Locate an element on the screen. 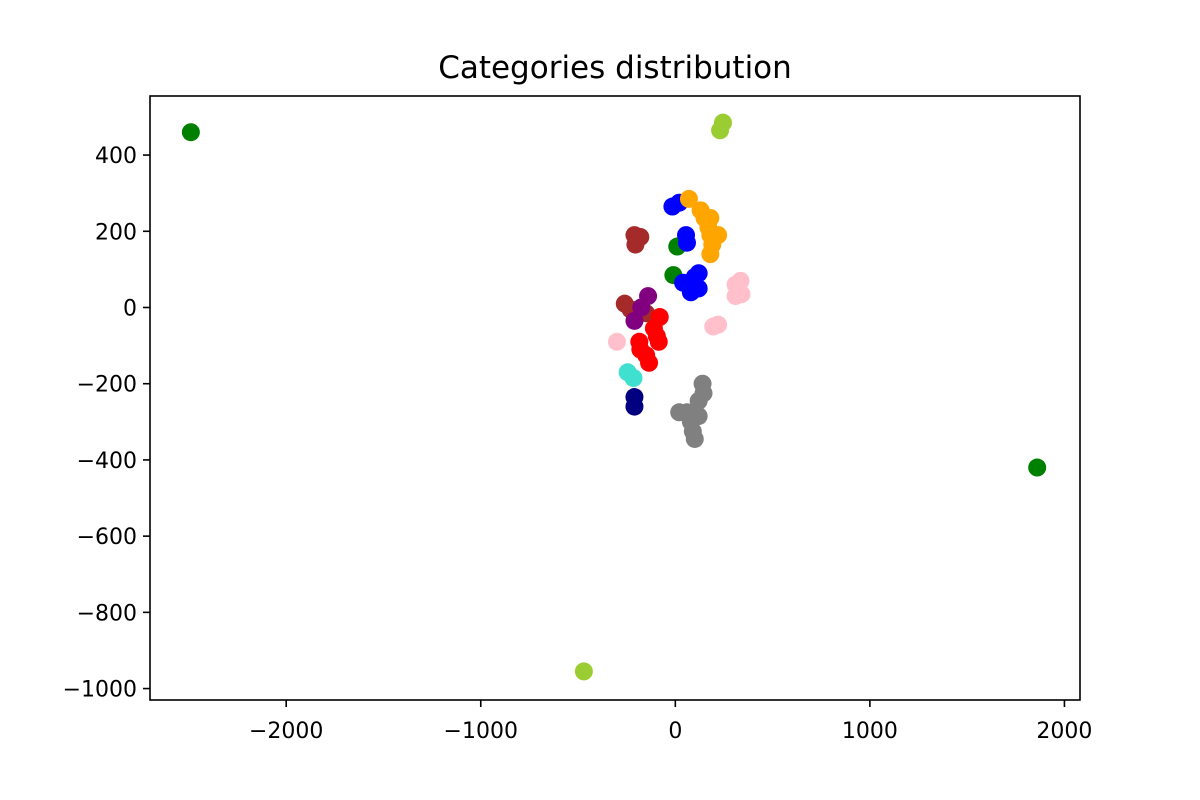 The width and height of the screenshot is (1200, 800). y-tick-label: −400 is located at coordinates (107, 461).